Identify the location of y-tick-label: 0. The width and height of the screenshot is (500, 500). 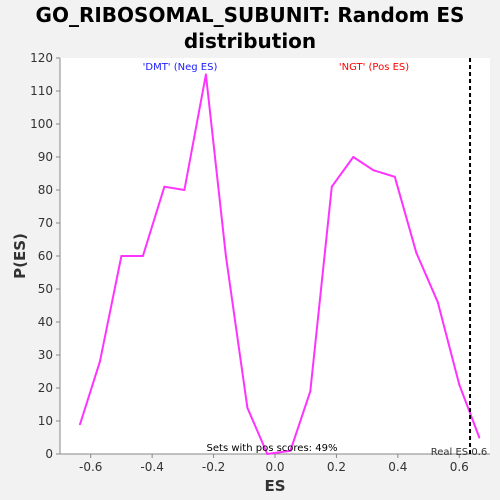
(49, 454).